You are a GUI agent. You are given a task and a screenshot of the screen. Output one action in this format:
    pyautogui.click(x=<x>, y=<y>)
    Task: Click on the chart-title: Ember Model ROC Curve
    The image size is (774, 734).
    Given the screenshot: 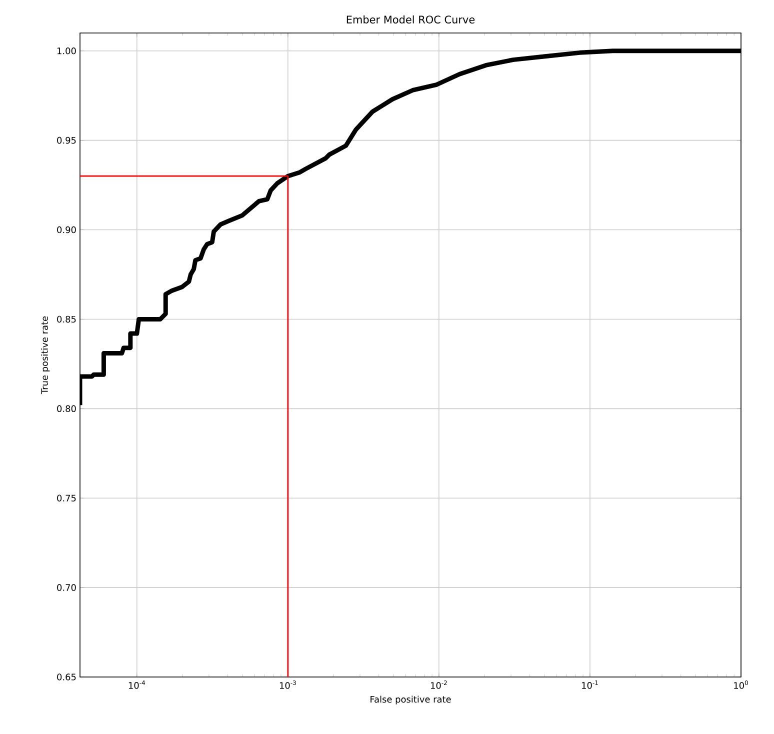 What is the action you would take?
    pyautogui.click(x=410, y=19)
    